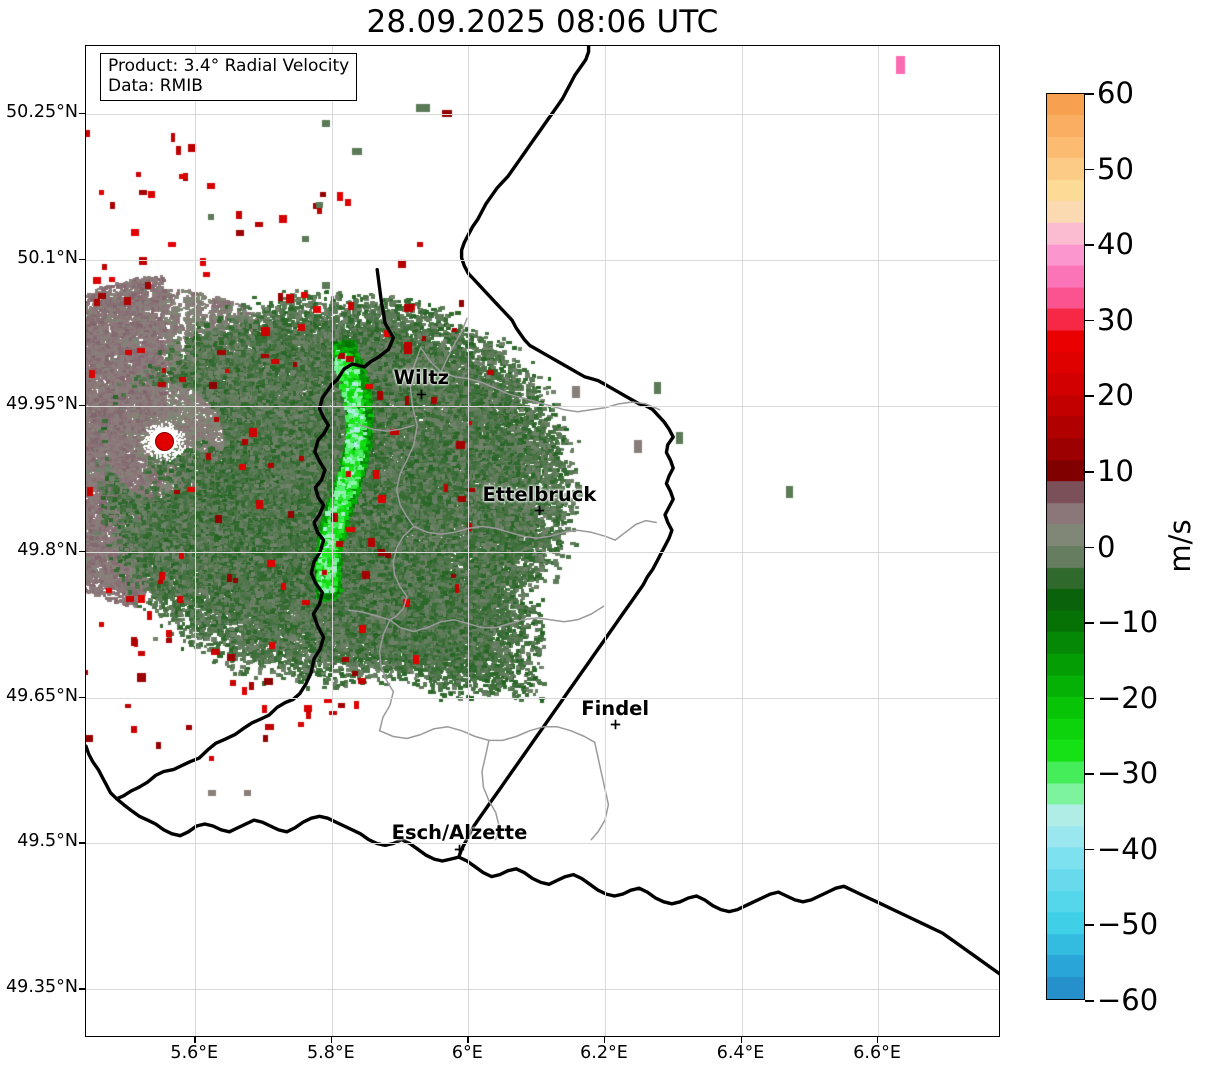  What do you see at coordinates (539, 494) in the screenshot?
I see `city-label: Ettelbruck` at bounding box center [539, 494].